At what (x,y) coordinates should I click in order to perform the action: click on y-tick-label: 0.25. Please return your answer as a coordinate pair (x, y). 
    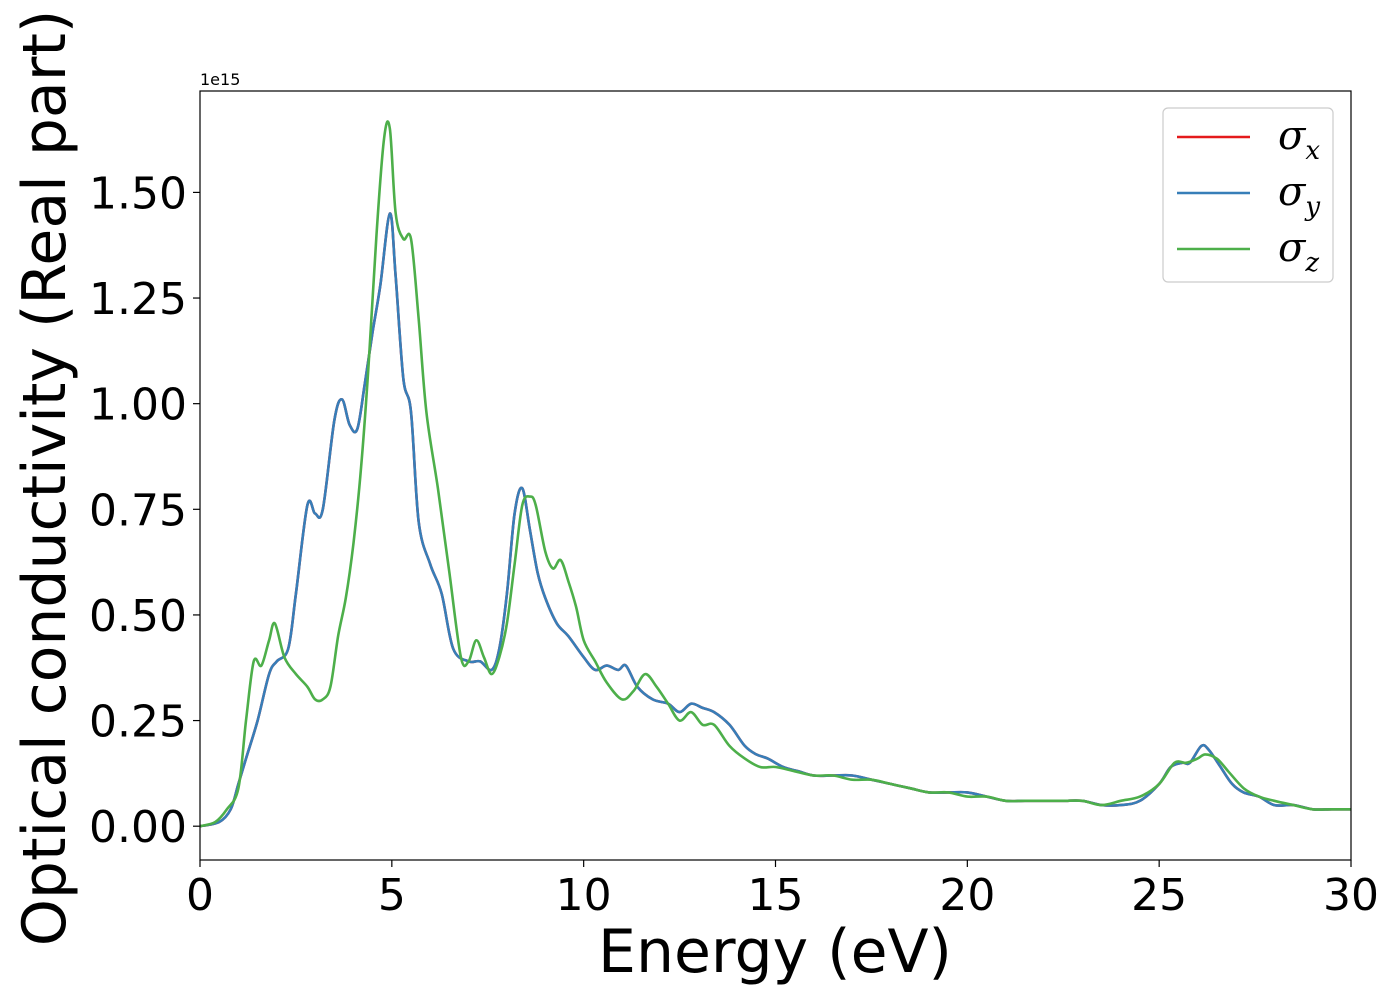
    Looking at the image, I should click on (138, 722).